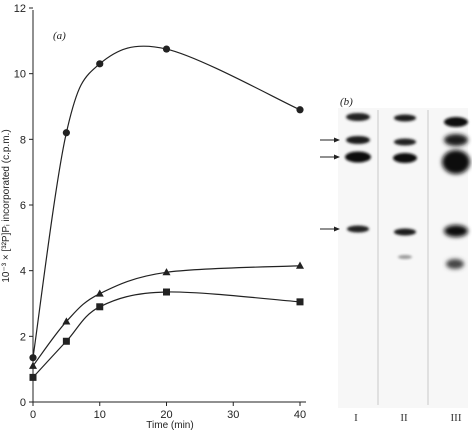 Image resolution: width=472 pixels, height=432 pixels. I want to click on x-axis-title: Time (min), so click(169, 425).